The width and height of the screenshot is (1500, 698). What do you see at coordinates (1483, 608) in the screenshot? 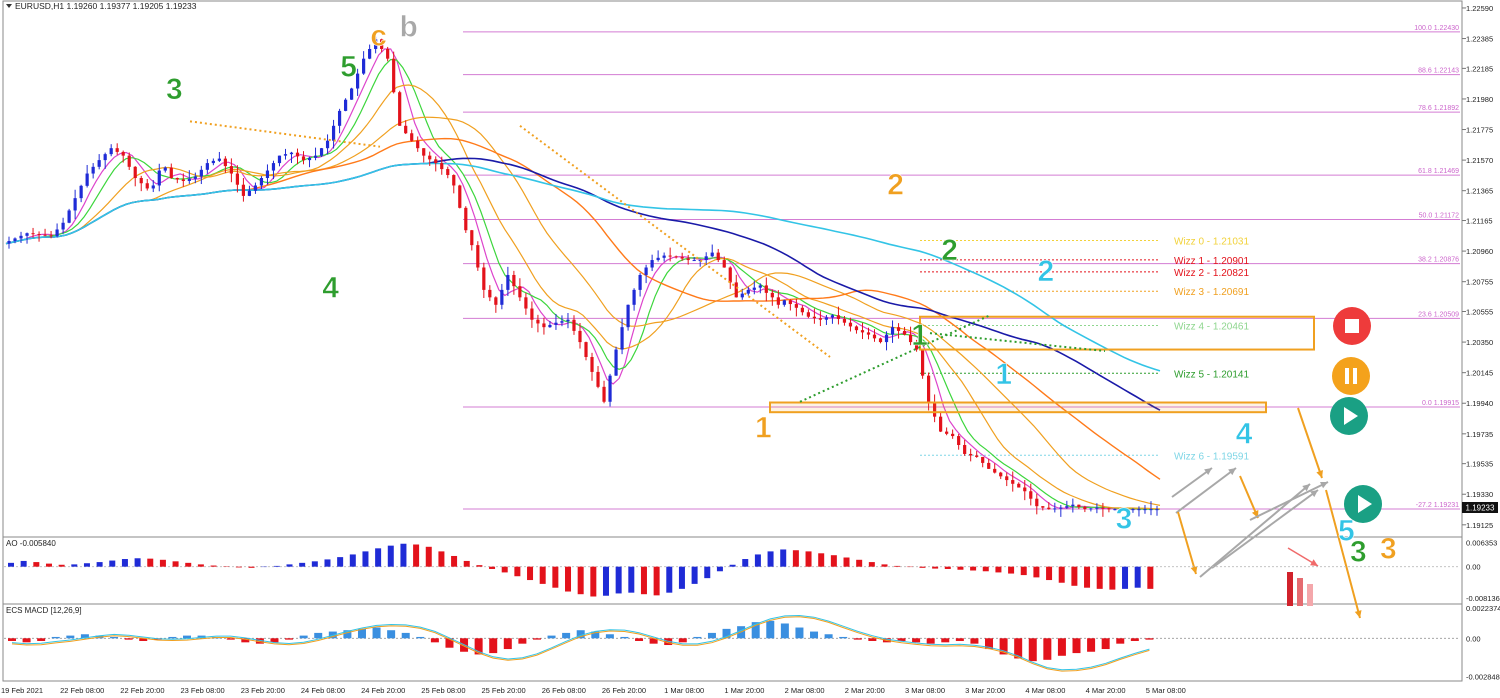
I see `macd-tick-label: 0.0022374` at bounding box center [1483, 608].